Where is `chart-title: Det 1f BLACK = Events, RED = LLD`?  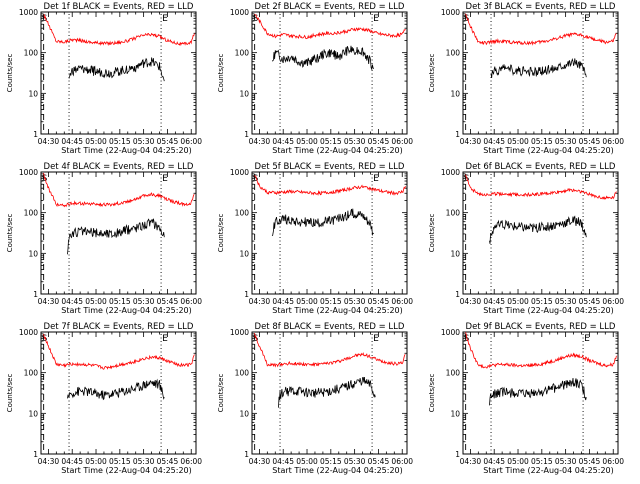 chart-title: Det 1f BLACK = Events, RED = LLD is located at coordinates (119, 7).